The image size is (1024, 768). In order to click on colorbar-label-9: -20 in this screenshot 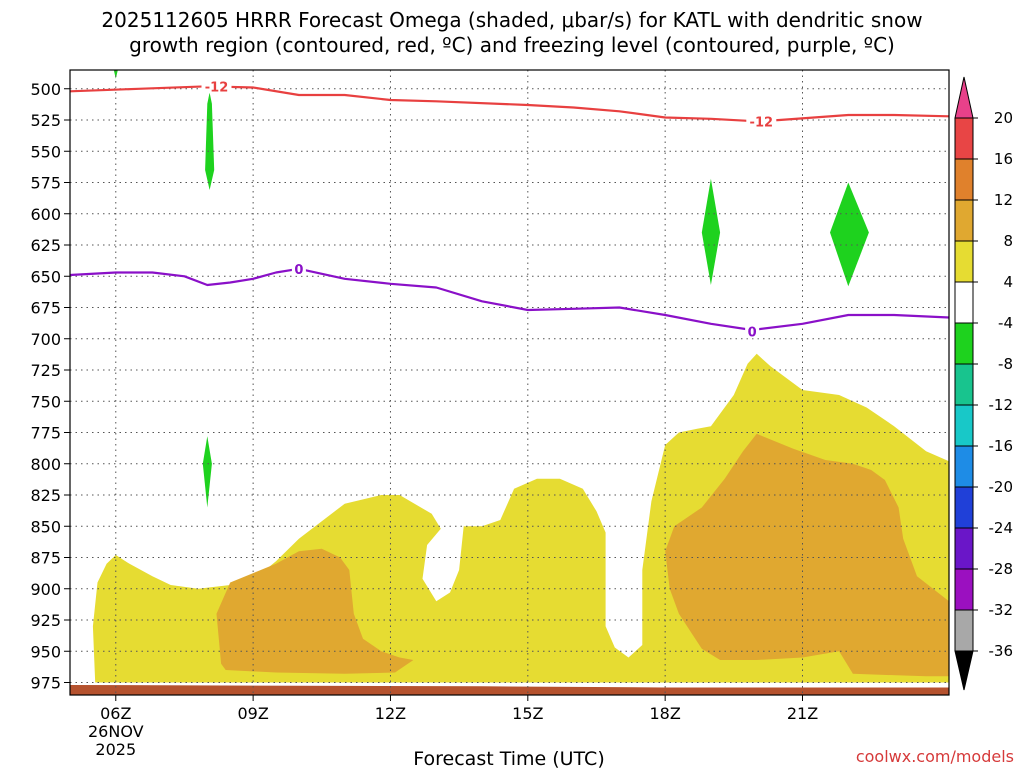, I will do `click(1001, 487)`.